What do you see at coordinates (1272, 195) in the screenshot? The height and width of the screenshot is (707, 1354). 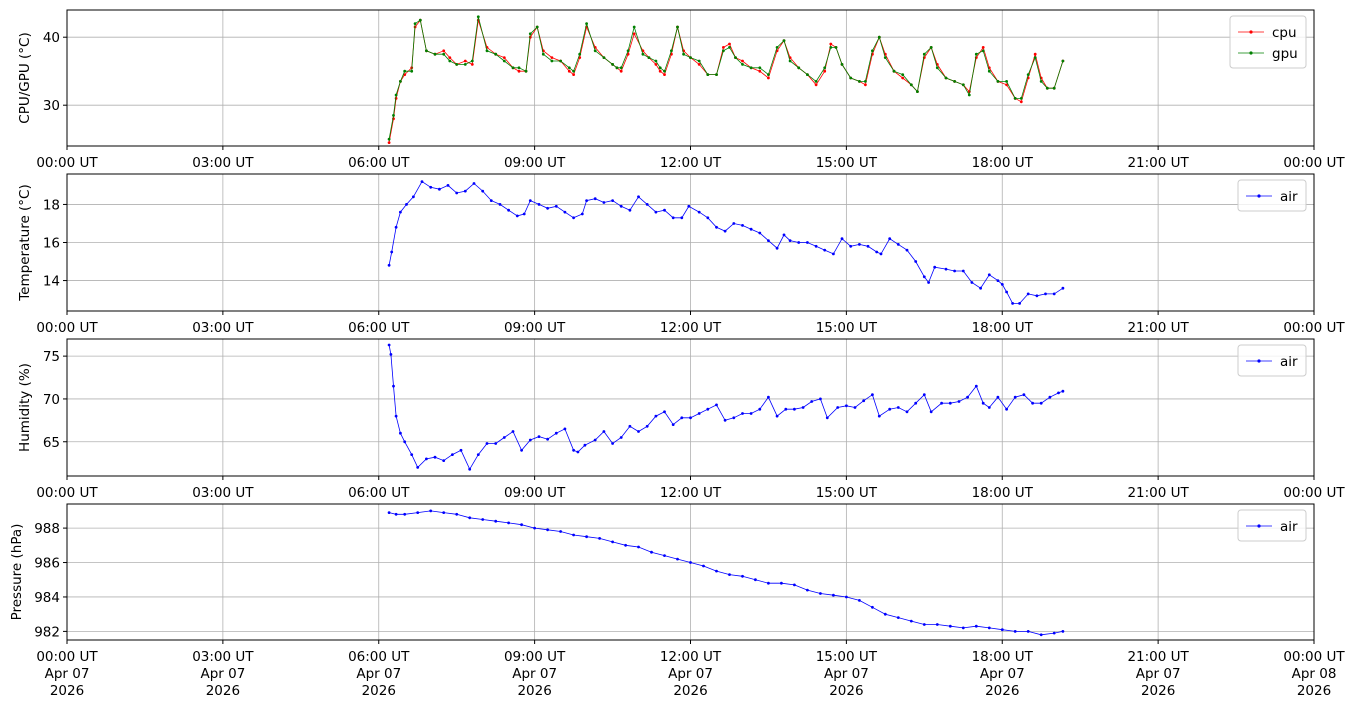 I see `legend-box` at bounding box center [1272, 195].